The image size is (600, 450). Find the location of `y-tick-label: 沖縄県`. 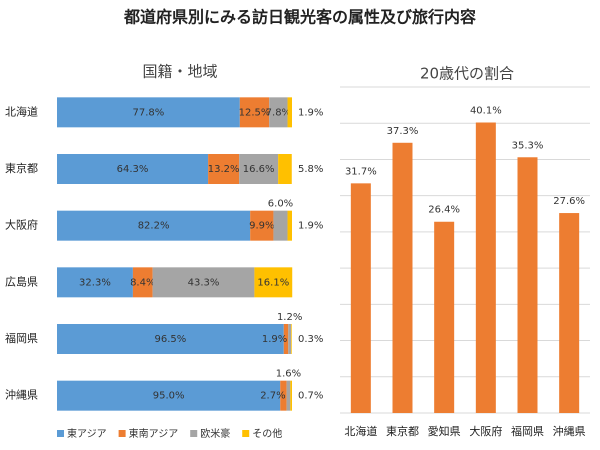

y-tick-label: 沖縄県 is located at coordinates (21, 395).